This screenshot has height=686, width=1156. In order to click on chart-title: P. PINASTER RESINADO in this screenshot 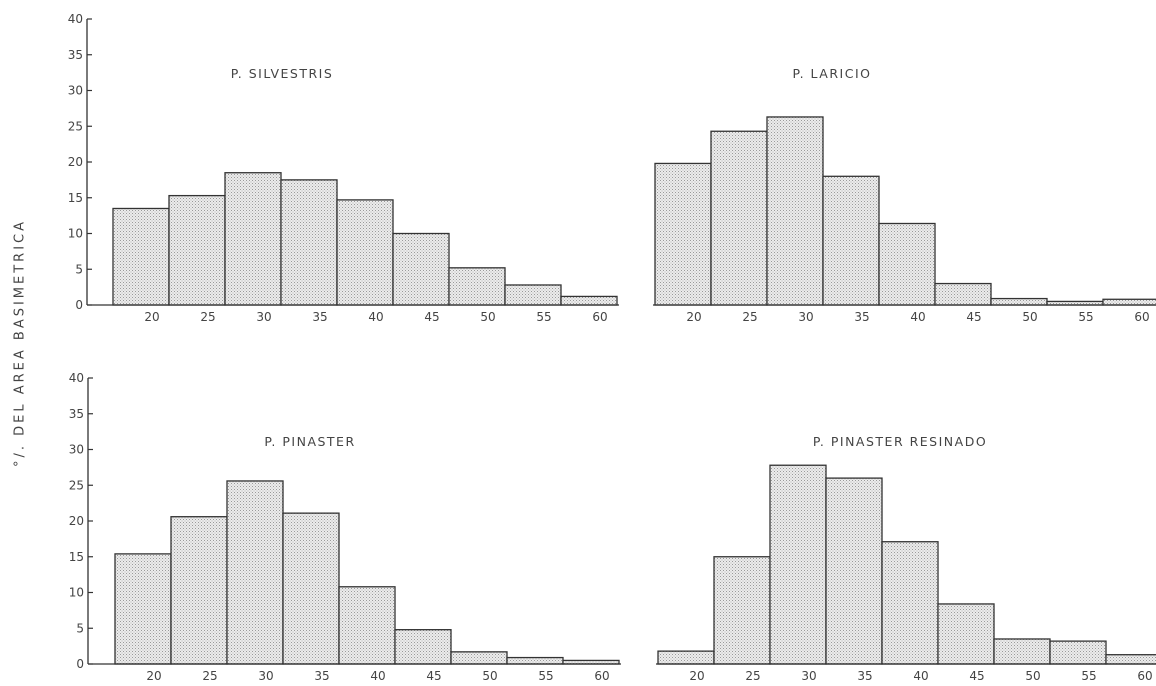, I will do `click(900, 441)`.